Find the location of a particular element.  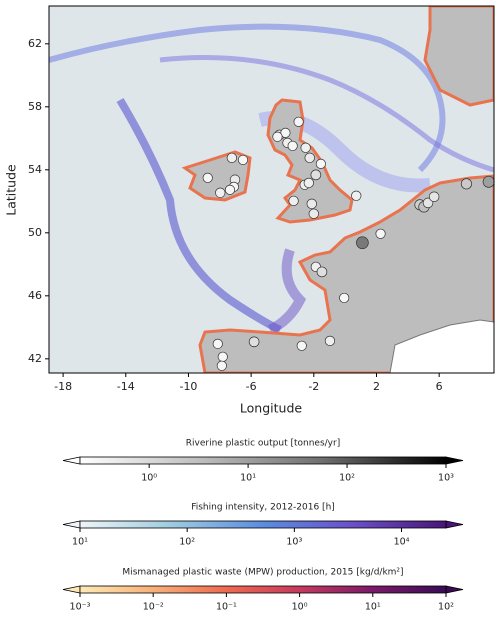

y-tick-label: 50 is located at coordinates (35, 232).